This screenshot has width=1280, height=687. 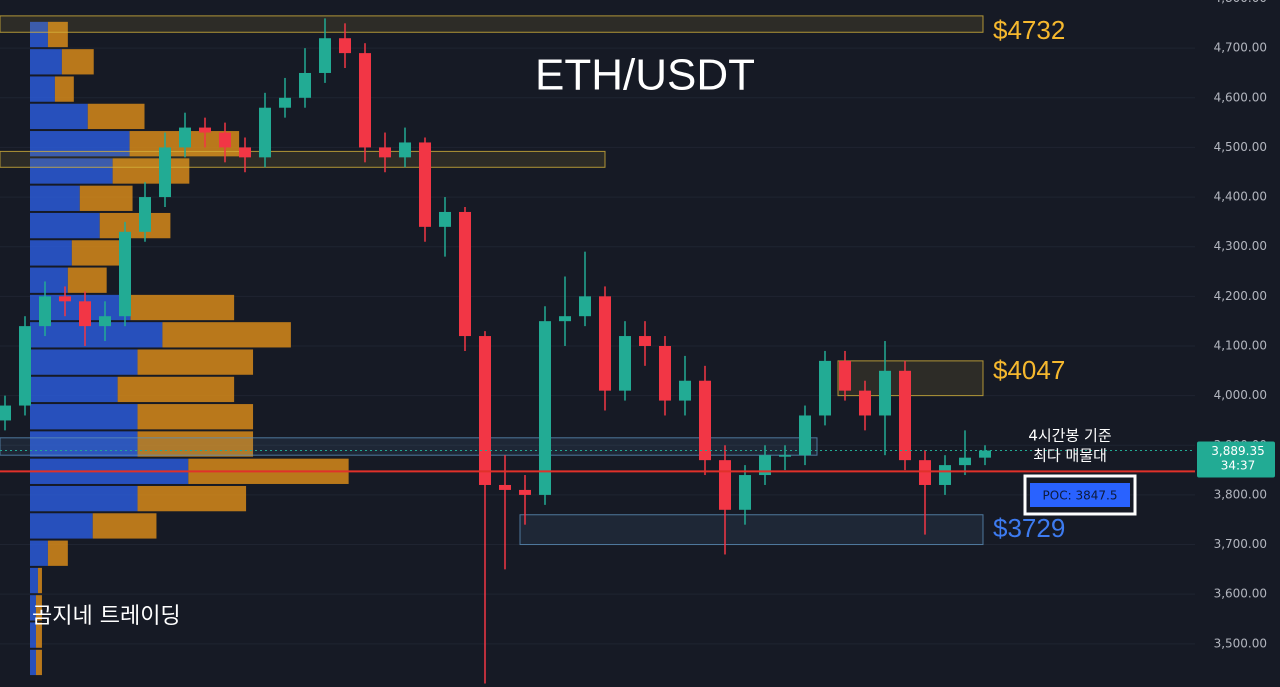 I want to click on y-tick-label: 4,400.00, so click(x=1240, y=197).